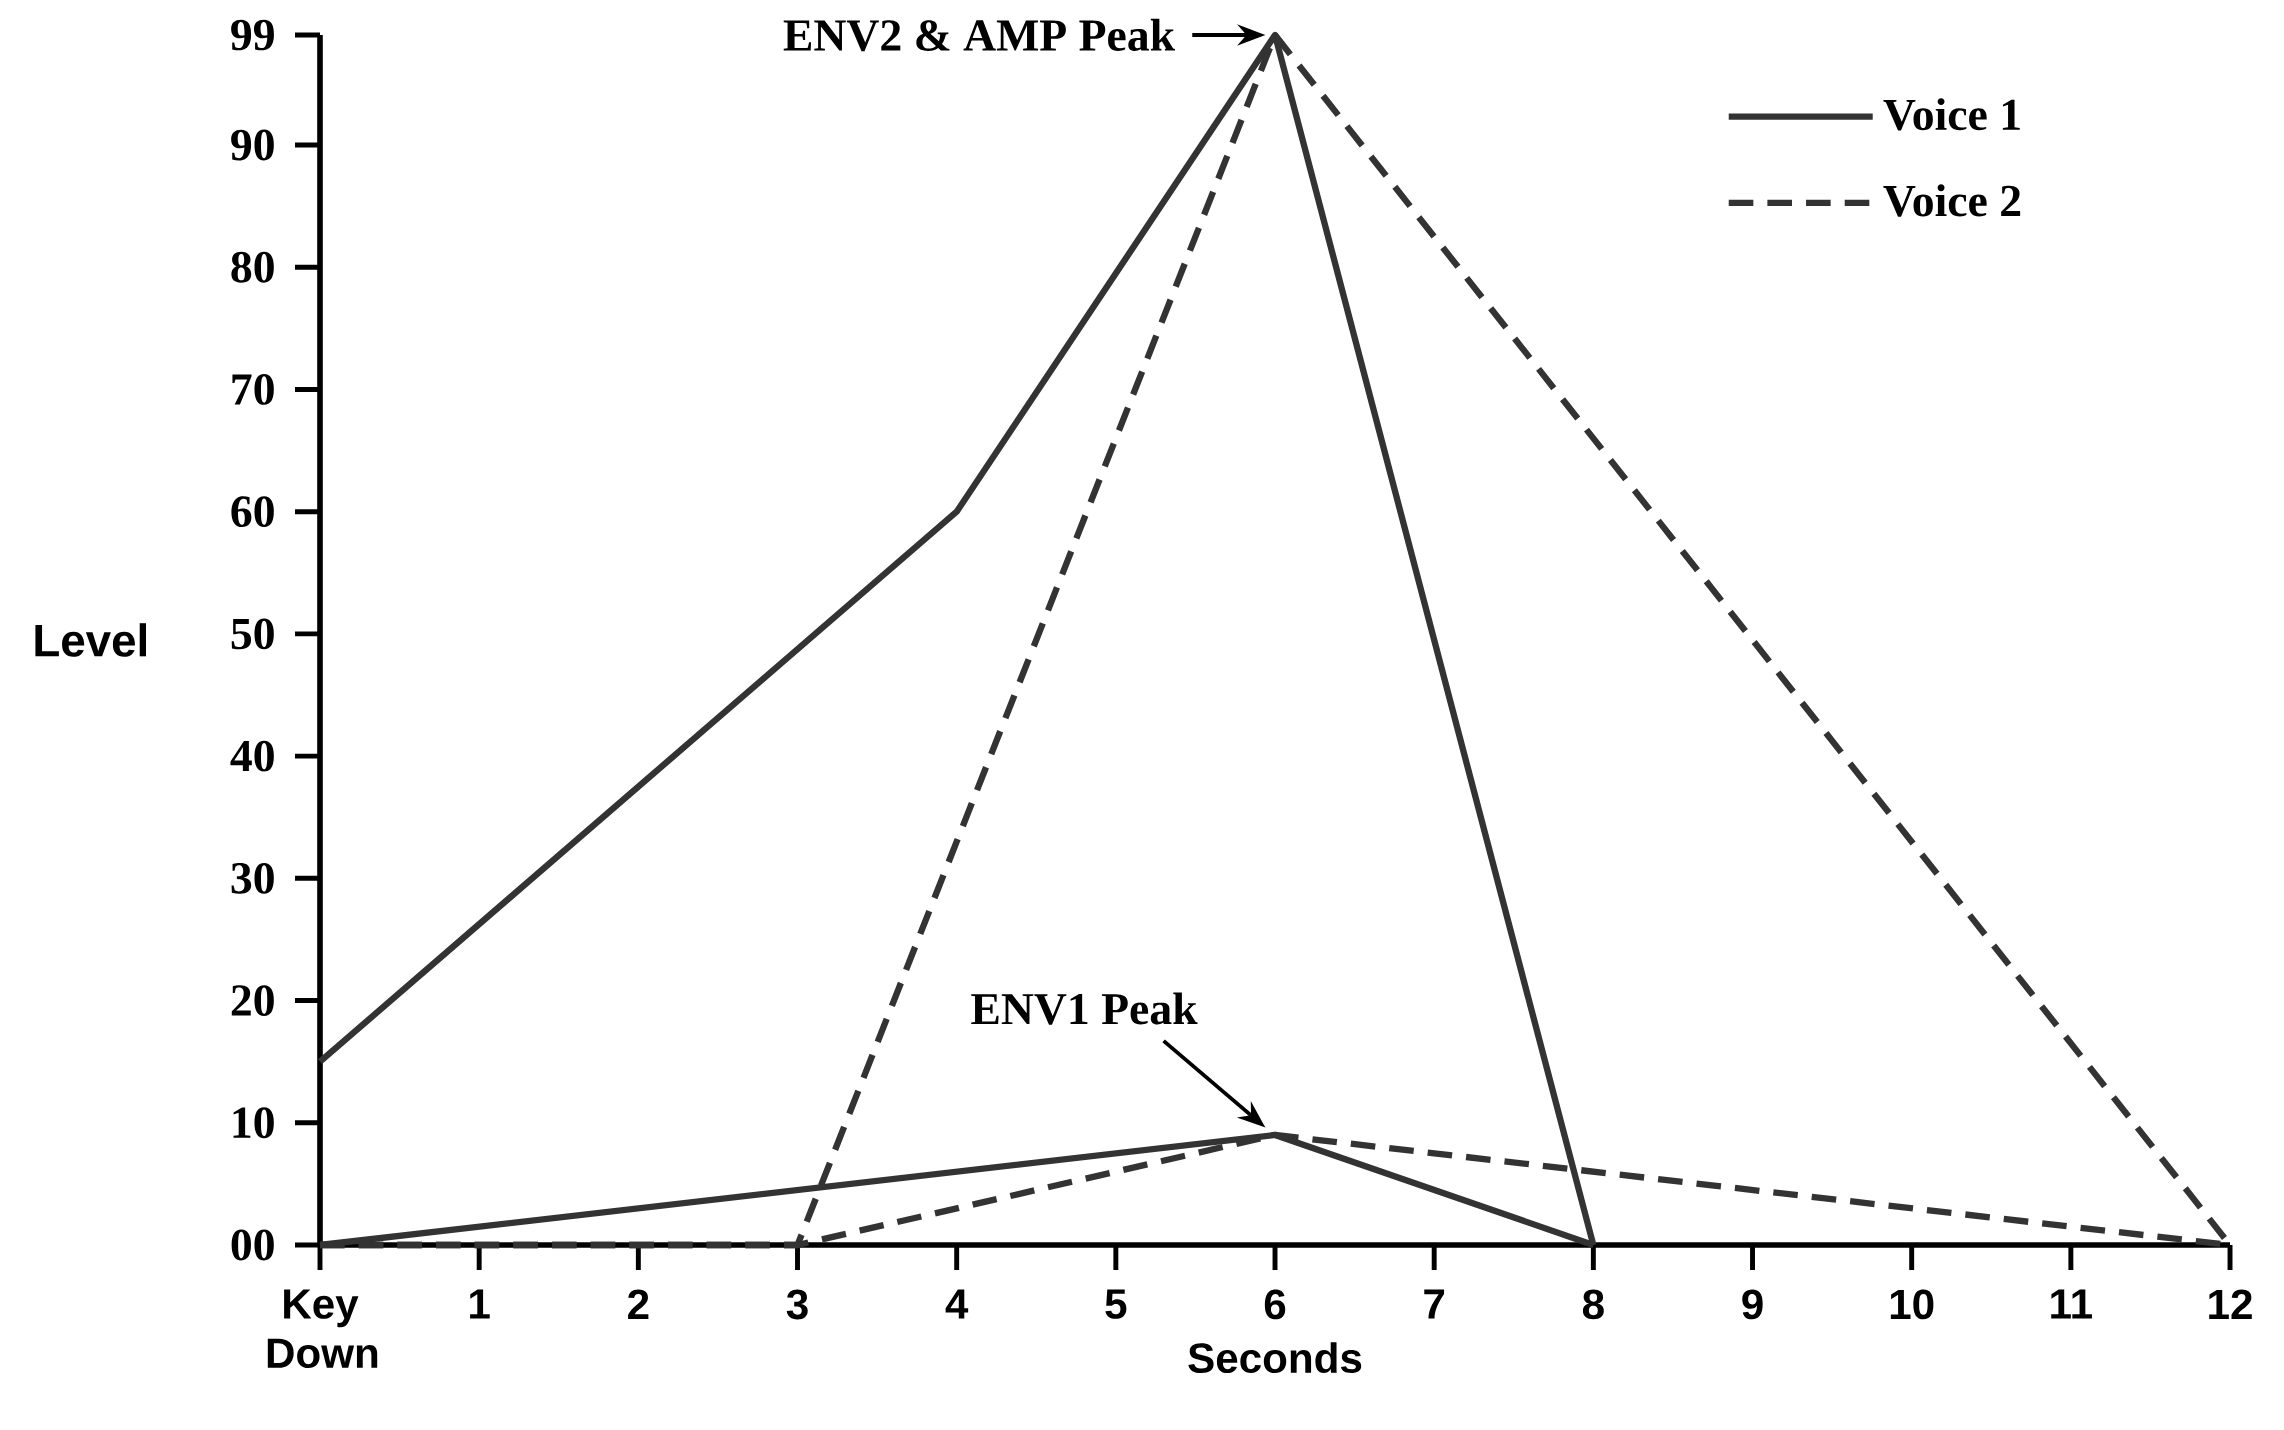 This screenshot has height=1430, width=2284. Describe the element at coordinates (797, 1304) in the screenshot. I see `x-tick-label: 3` at that location.